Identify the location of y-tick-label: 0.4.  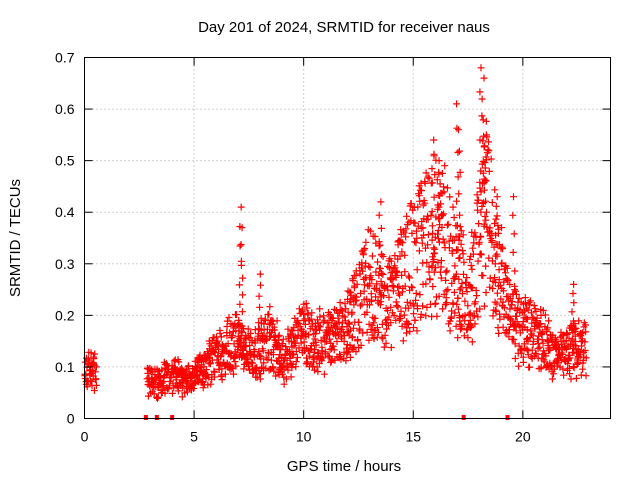
(65, 212).